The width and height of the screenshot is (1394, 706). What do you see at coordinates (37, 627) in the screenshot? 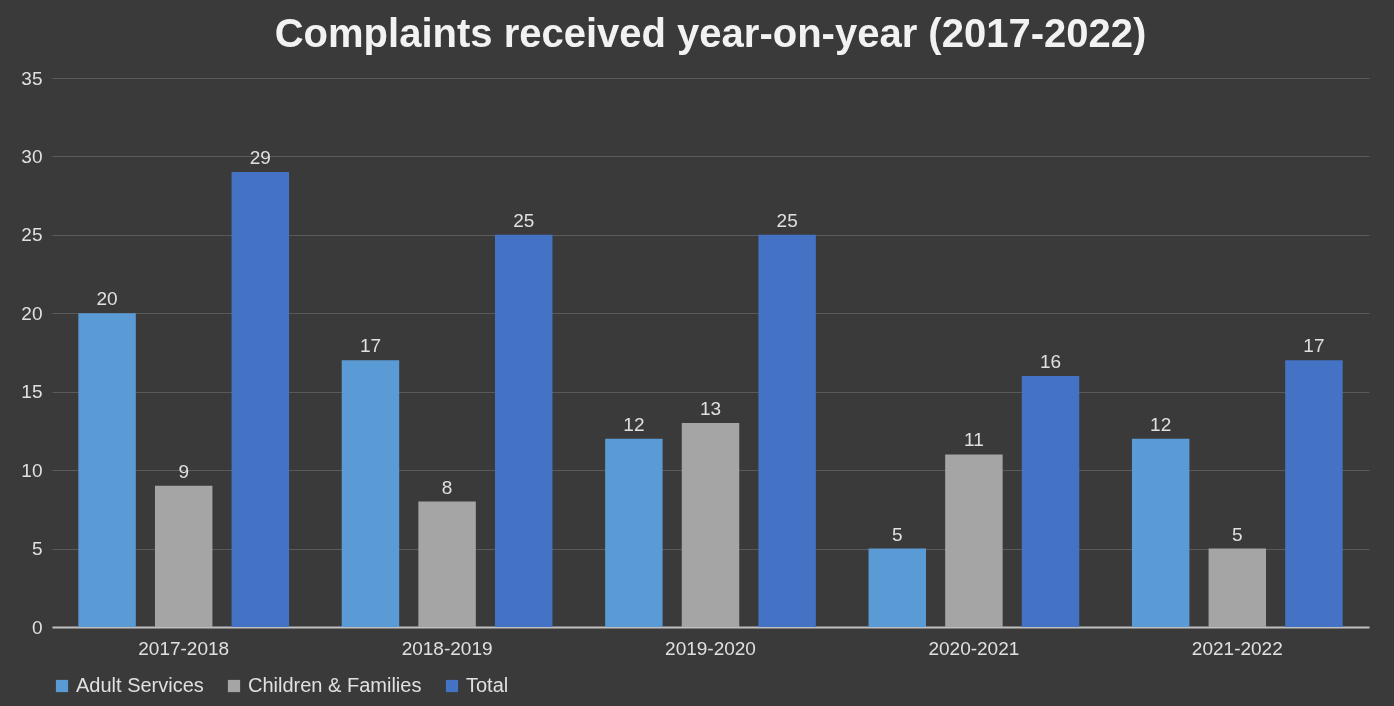
I see `y-tick-label: 0` at bounding box center [37, 627].